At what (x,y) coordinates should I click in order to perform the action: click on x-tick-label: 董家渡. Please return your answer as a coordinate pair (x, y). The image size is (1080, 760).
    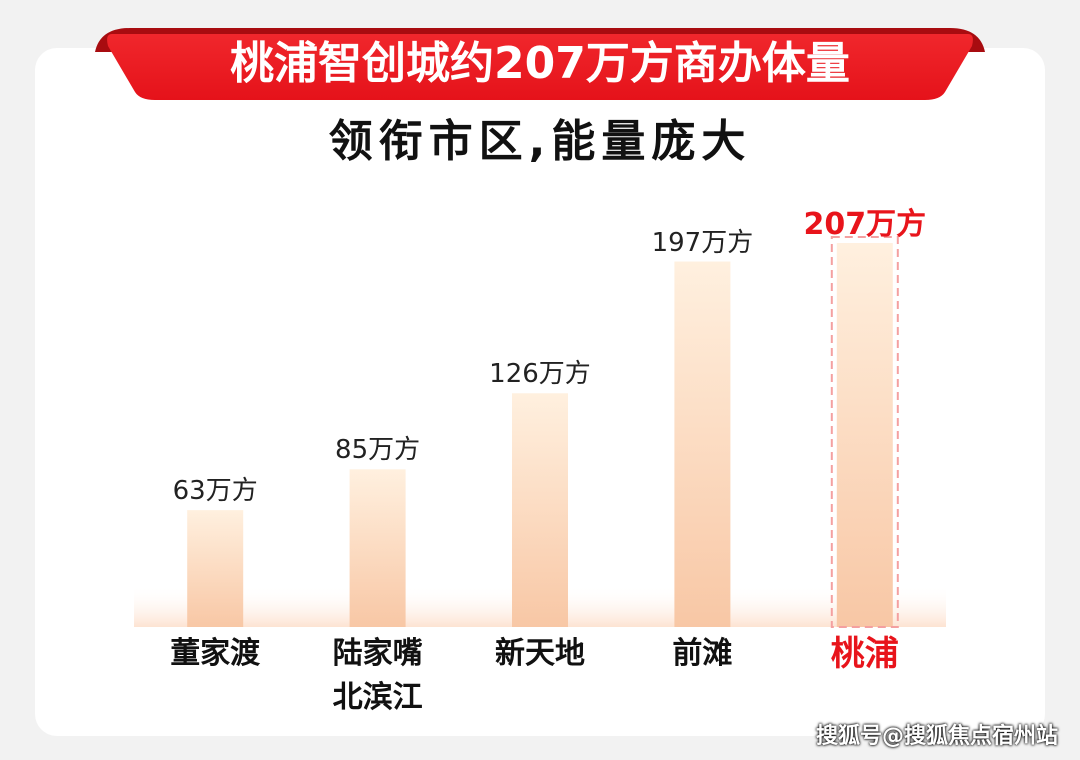
    Looking at the image, I should click on (215, 653).